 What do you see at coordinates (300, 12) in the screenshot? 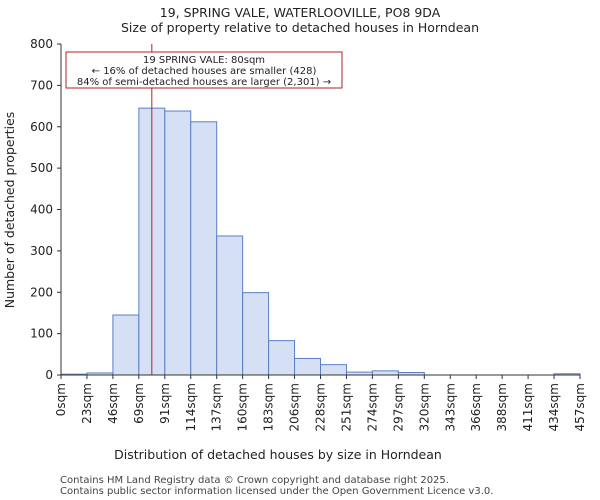
I see `chart-title: 19, SPRING VALE, WATERLOOVILLE, PO8 9DA` at bounding box center [300, 12].